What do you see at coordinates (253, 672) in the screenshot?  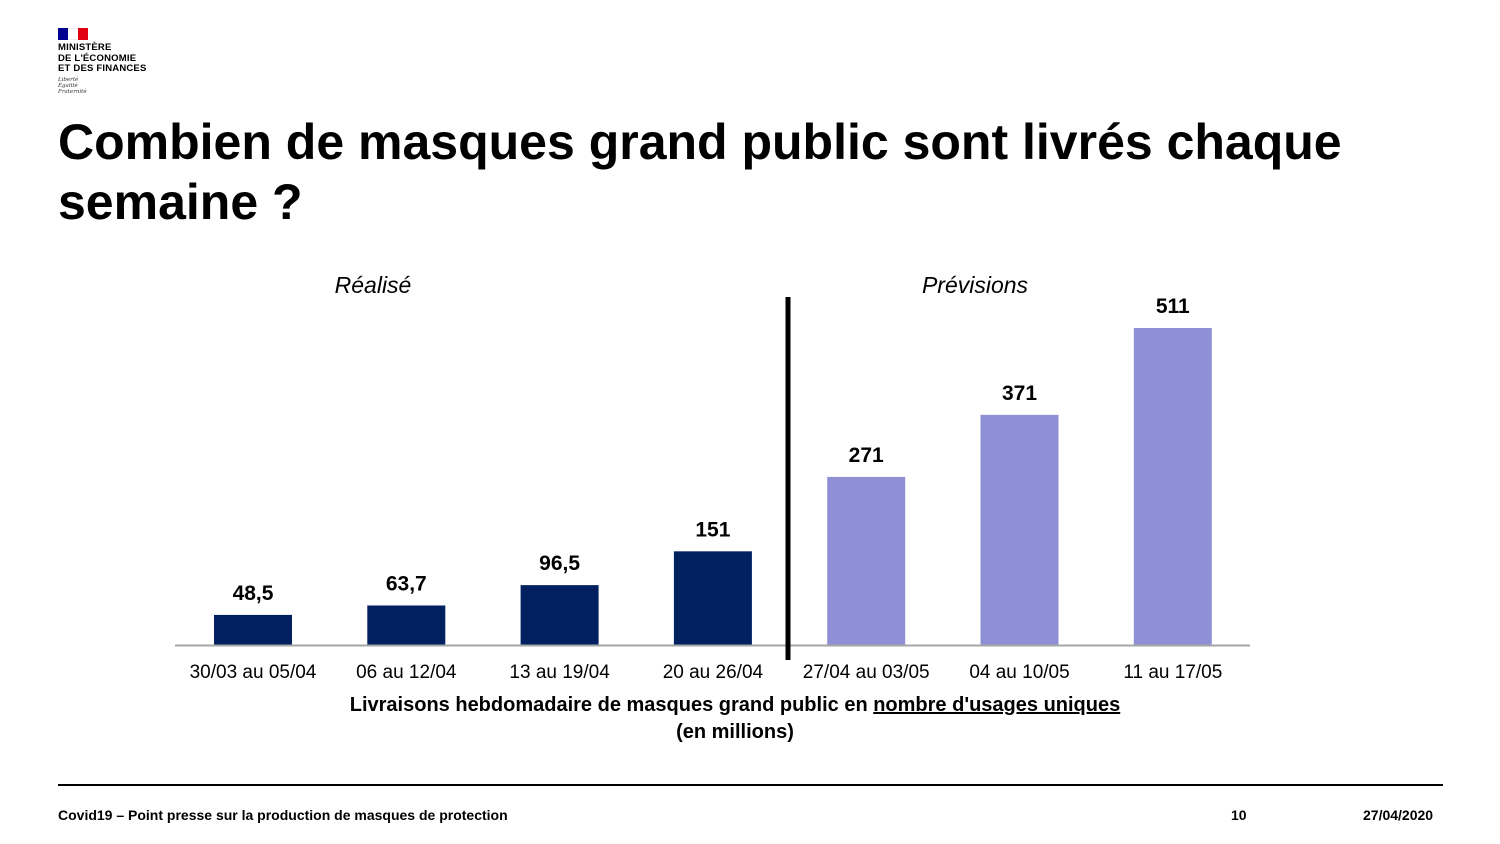 I see `category-label-1: 30/03 au 05/04` at bounding box center [253, 672].